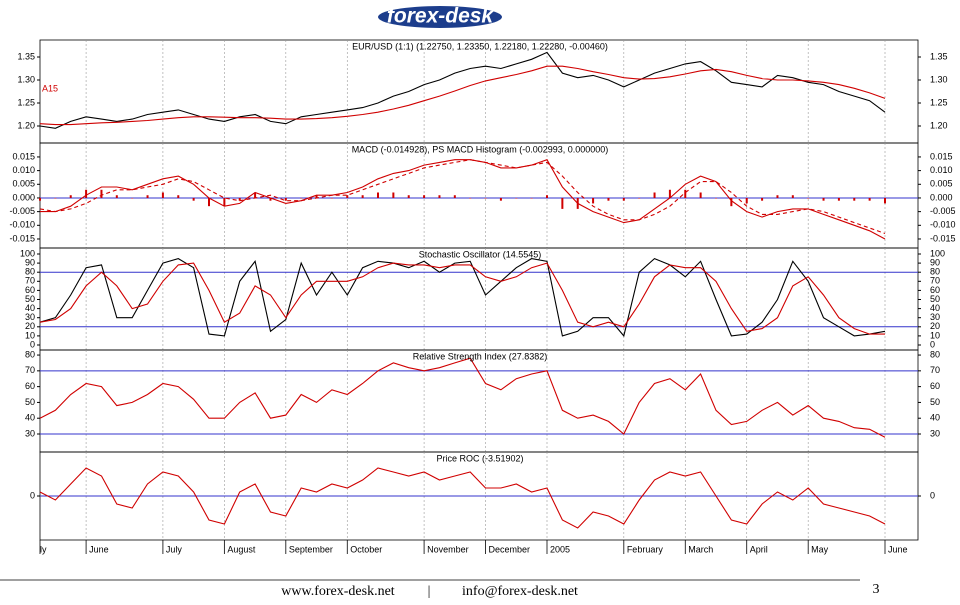  What do you see at coordinates (935, 281) in the screenshot?
I see `y-tick-label-right: 70` at bounding box center [935, 281].